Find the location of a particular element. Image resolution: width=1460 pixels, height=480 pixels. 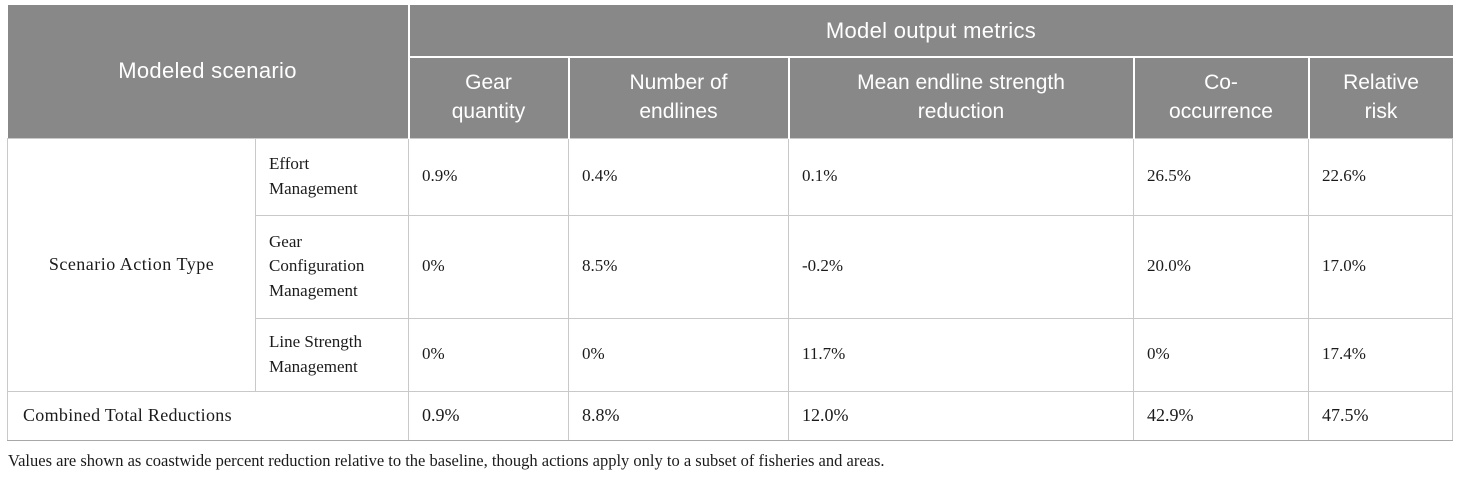

col-header-number-of-endlines: Number of endlines is located at coordinates (678, 97).